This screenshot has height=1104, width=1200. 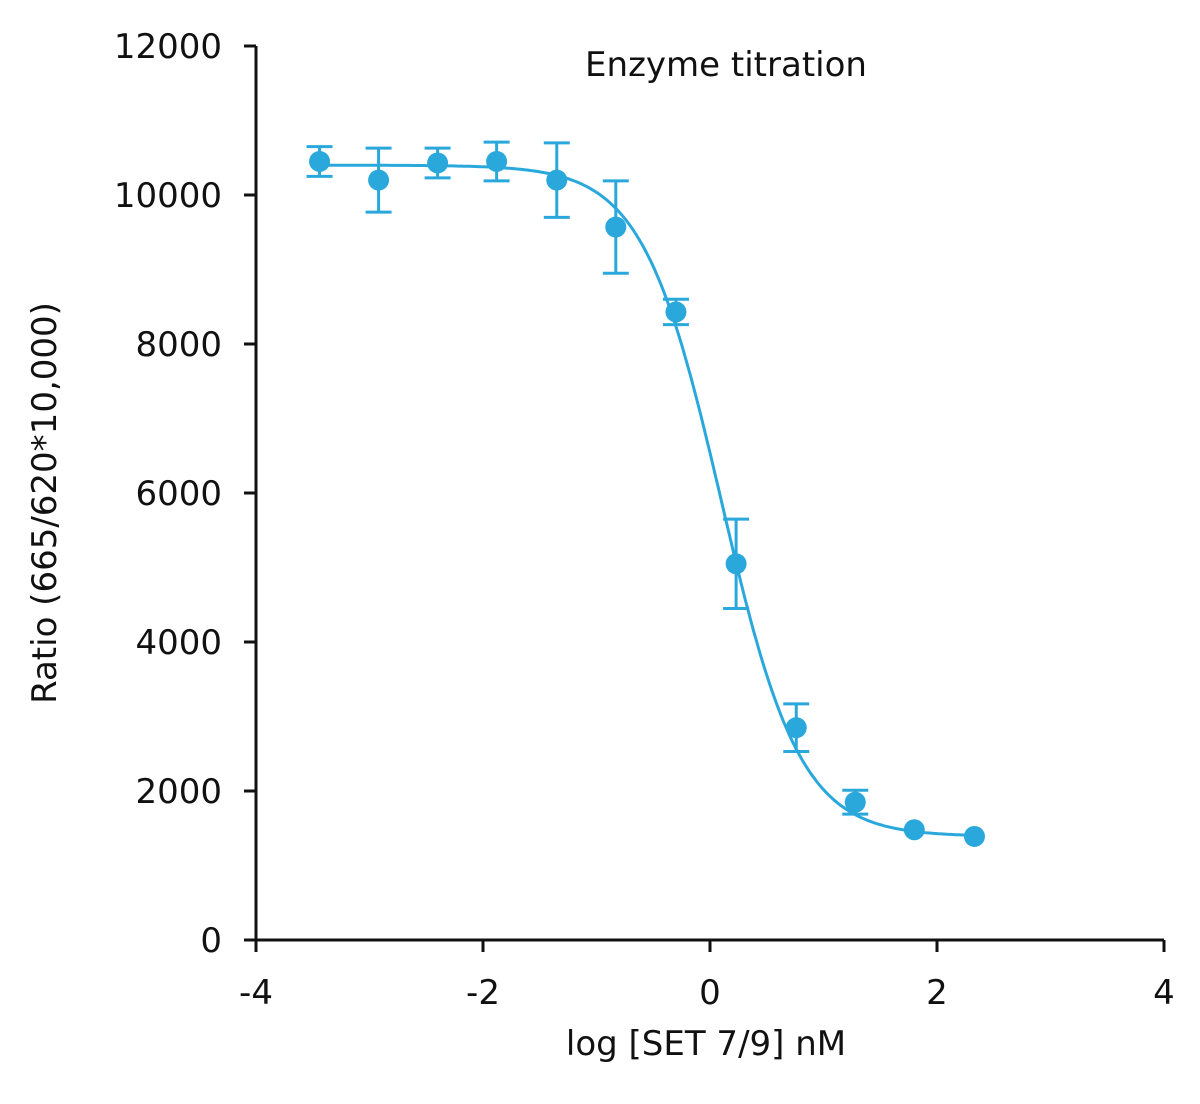 I want to click on x-tick-label: -2, so click(x=483, y=993).